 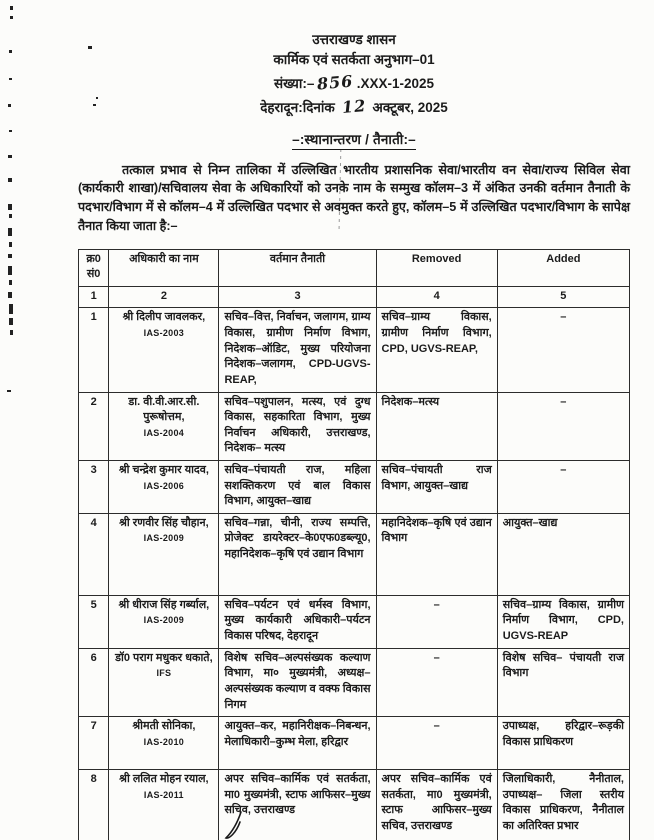 I want to click on removed-charge: निदेशक–मत्स्य, so click(x=436, y=426).